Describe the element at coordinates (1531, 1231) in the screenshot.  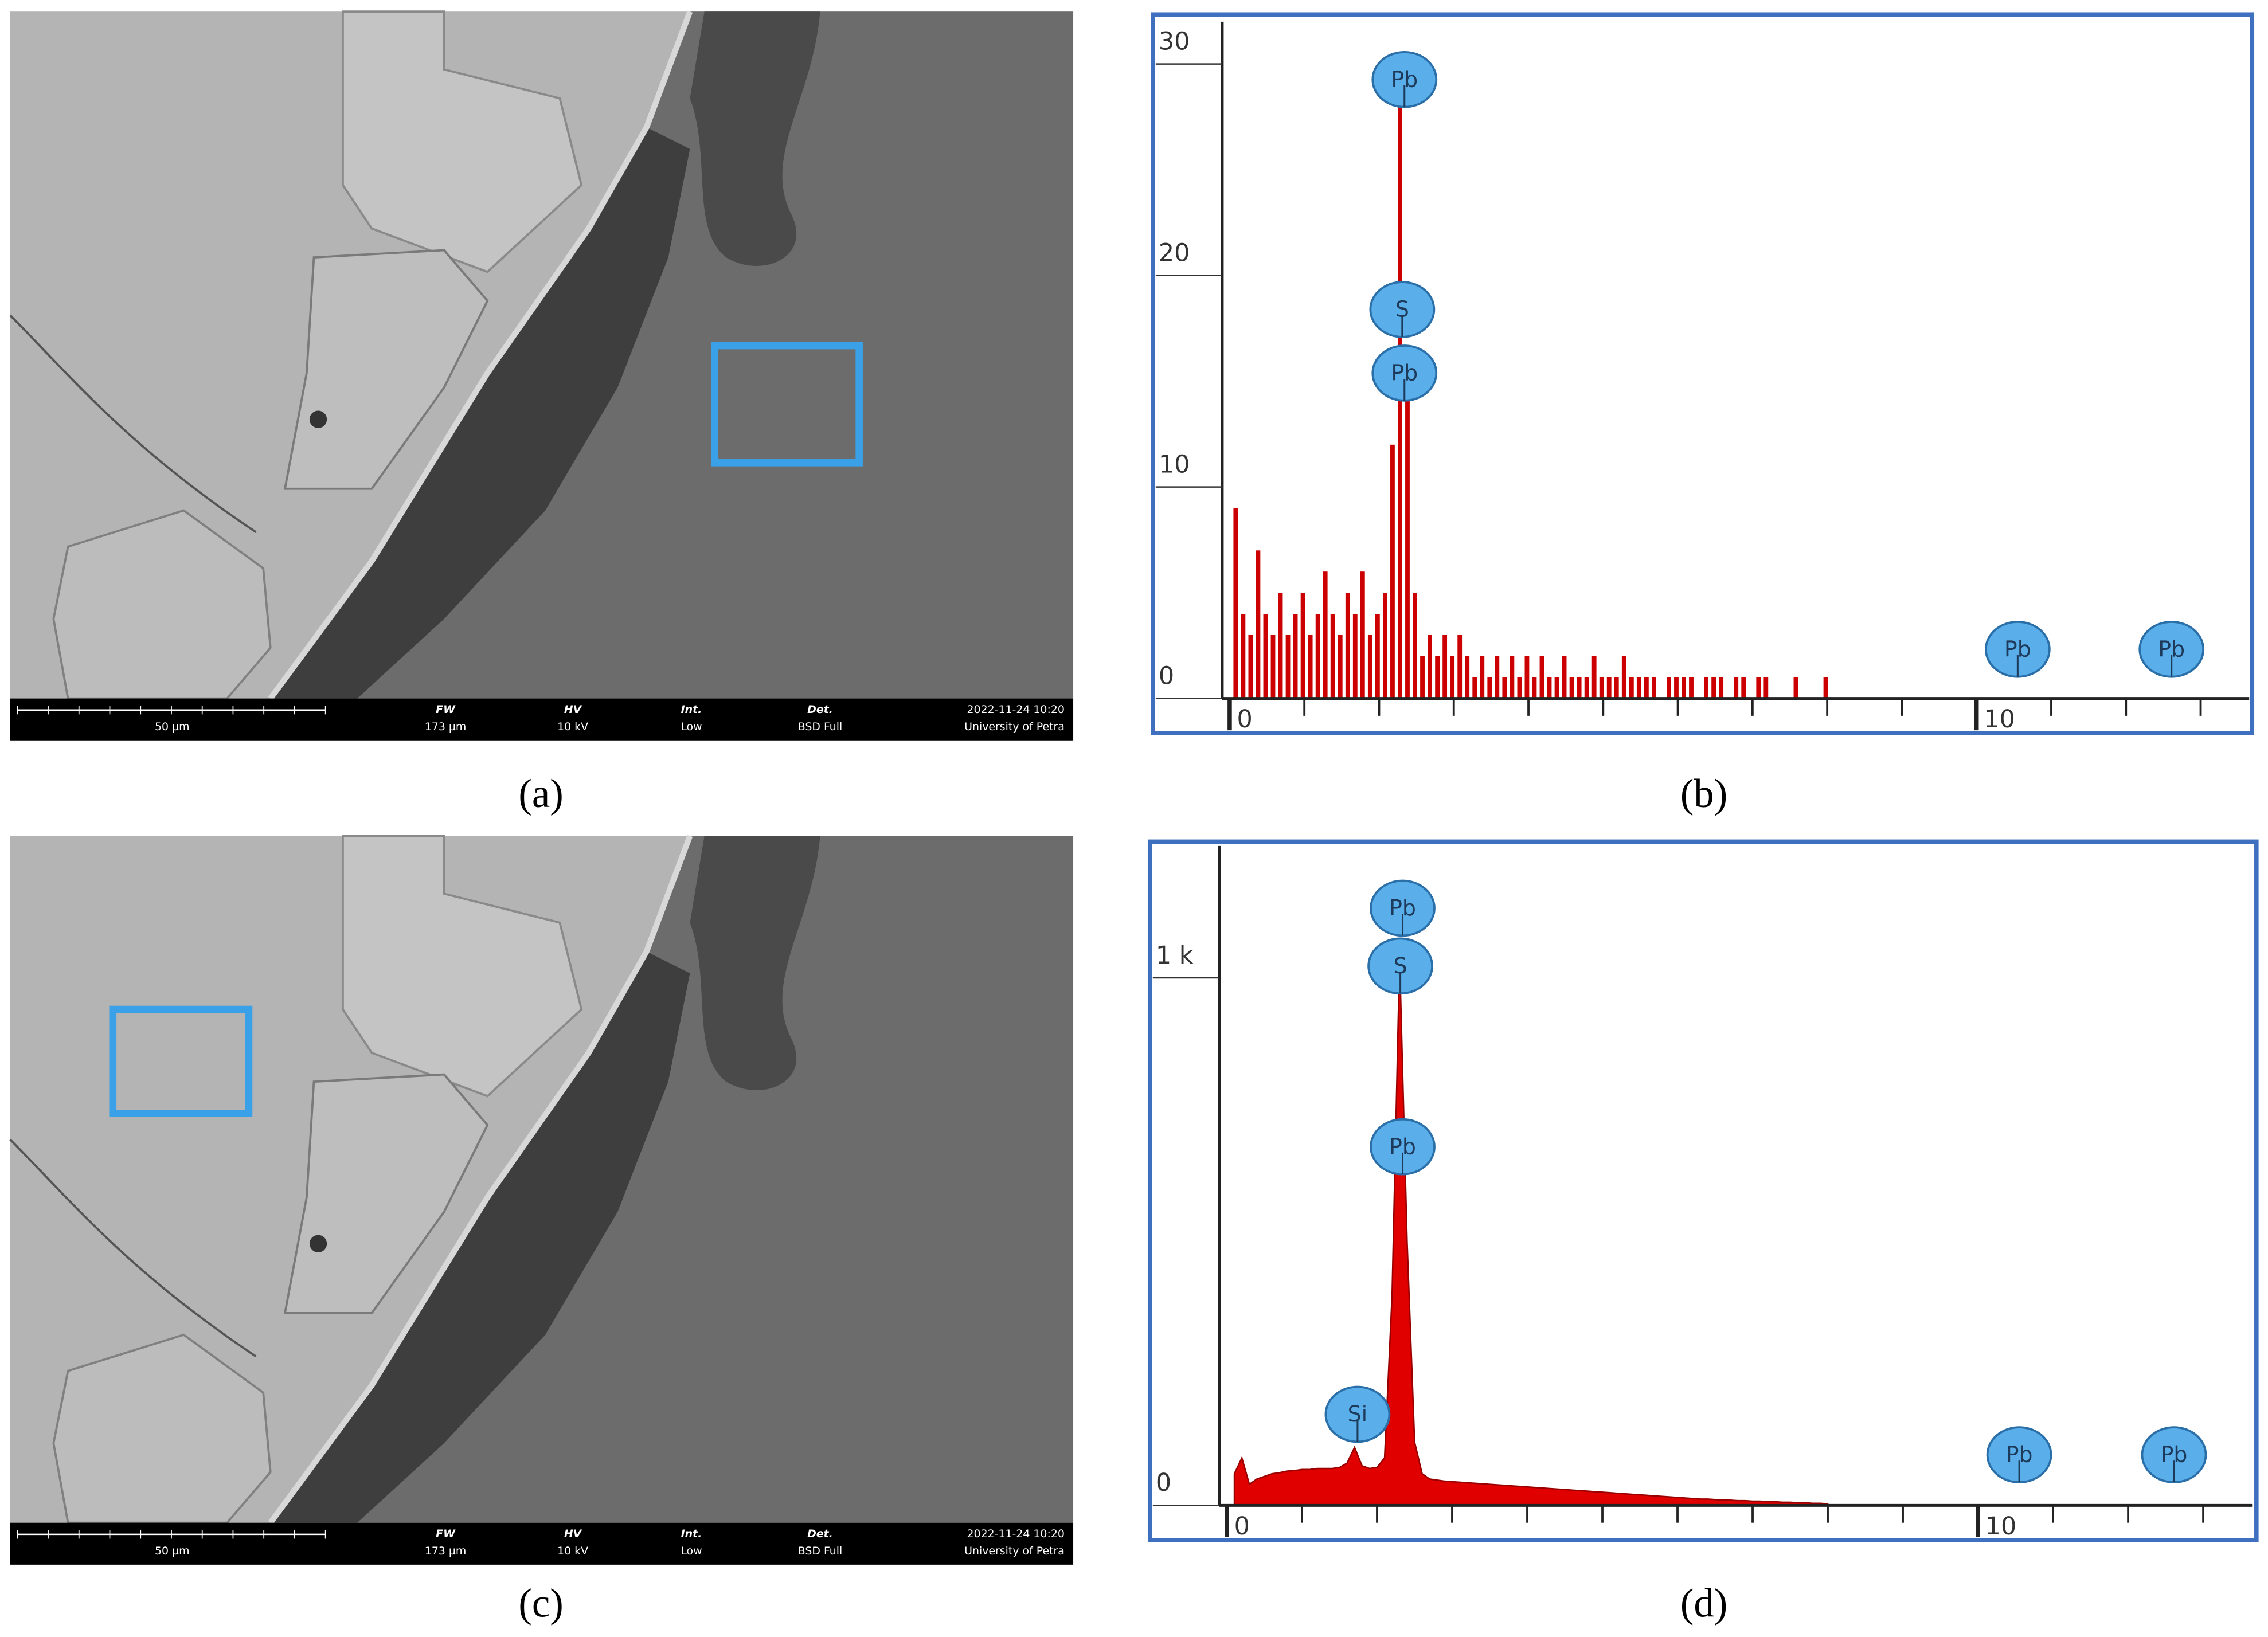
I see `area` at that location.